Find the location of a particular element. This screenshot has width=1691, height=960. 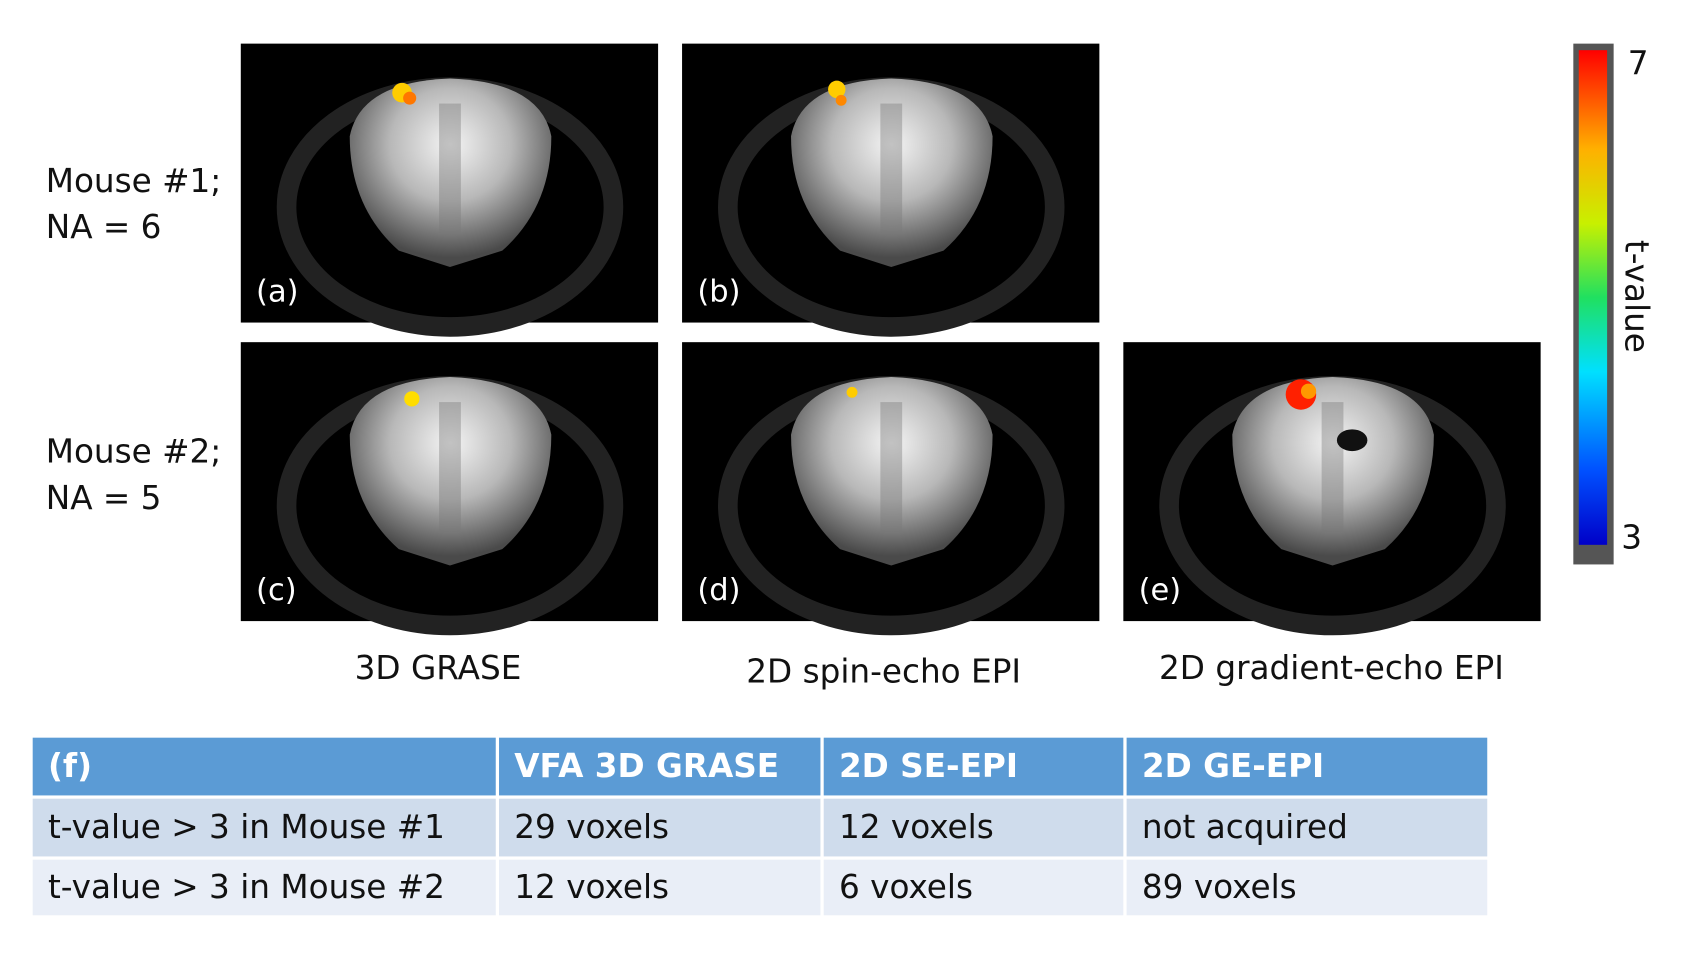

panel-image: (e) is located at coordinates (1331, 483).